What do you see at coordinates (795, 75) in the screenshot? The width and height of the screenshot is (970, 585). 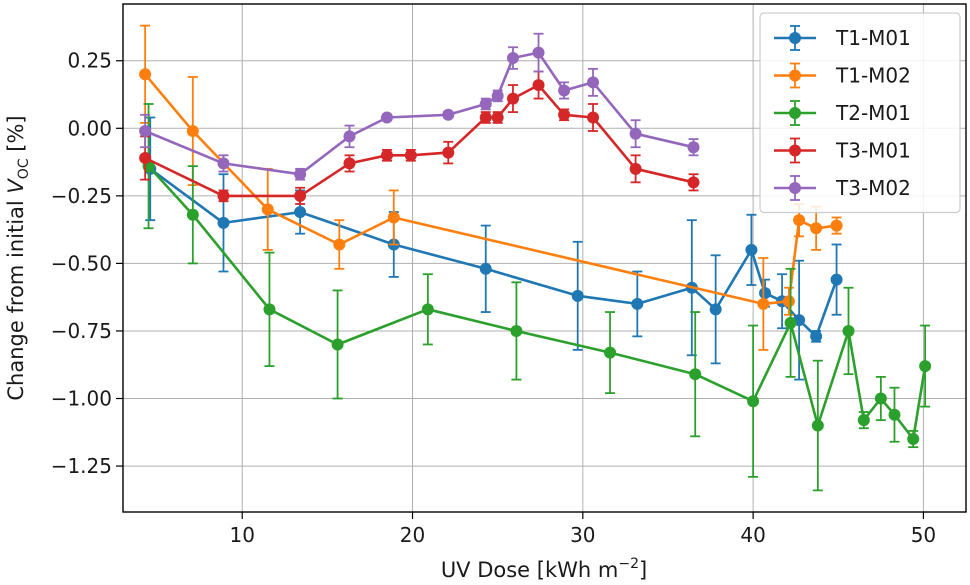 I see `legend-swatch-marker-t1-m02` at bounding box center [795, 75].